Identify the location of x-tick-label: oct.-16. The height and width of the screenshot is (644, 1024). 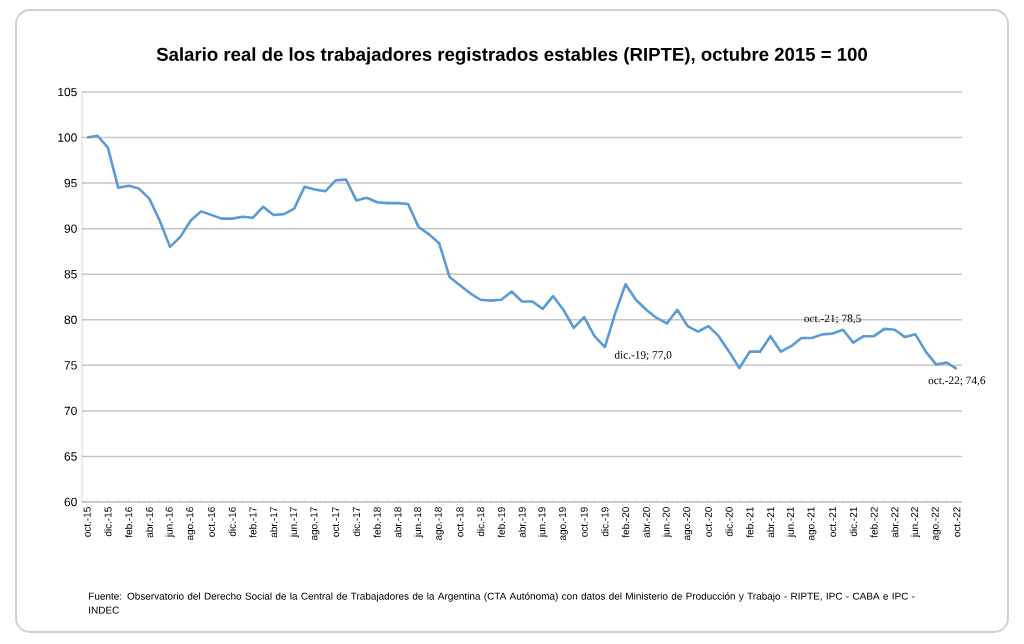
(211, 522).